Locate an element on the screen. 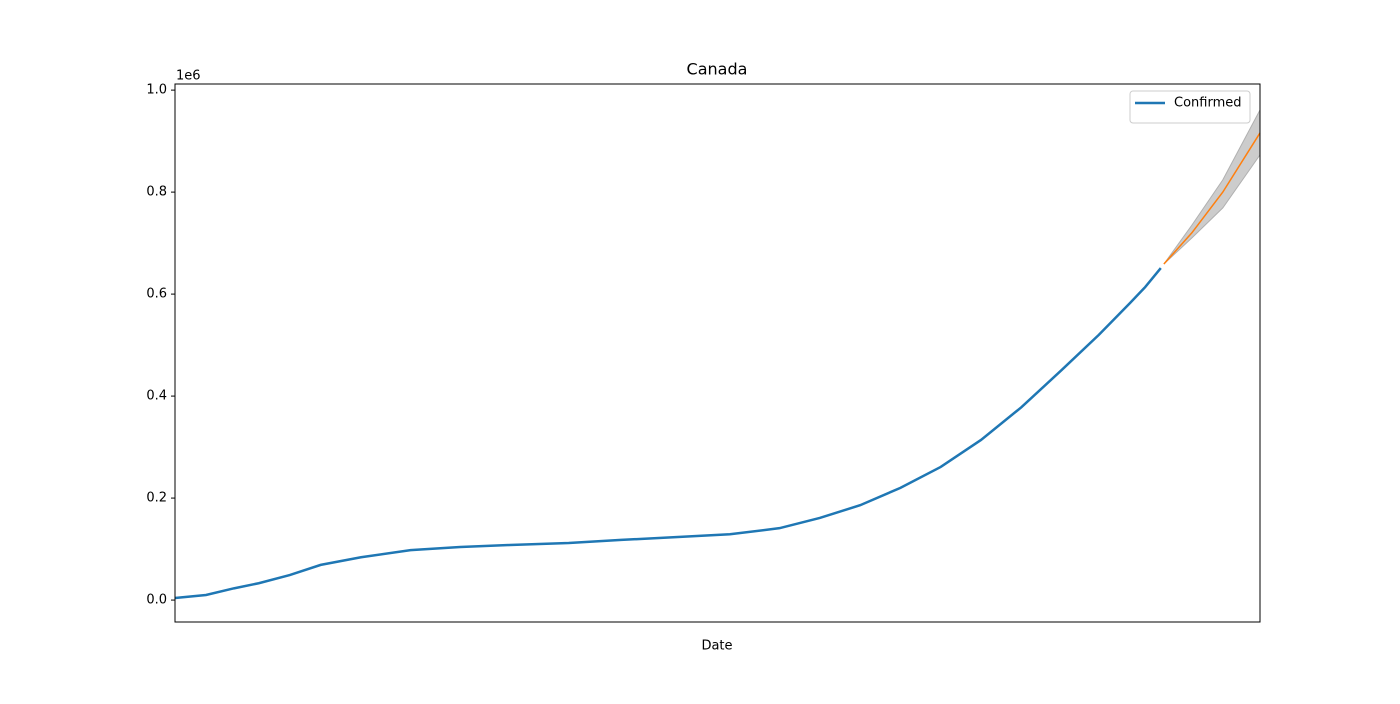 Image resolution: width=1400 pixels, height=704 pixels. y-tick-label: 0.6 is located at coordinates (156, 294).